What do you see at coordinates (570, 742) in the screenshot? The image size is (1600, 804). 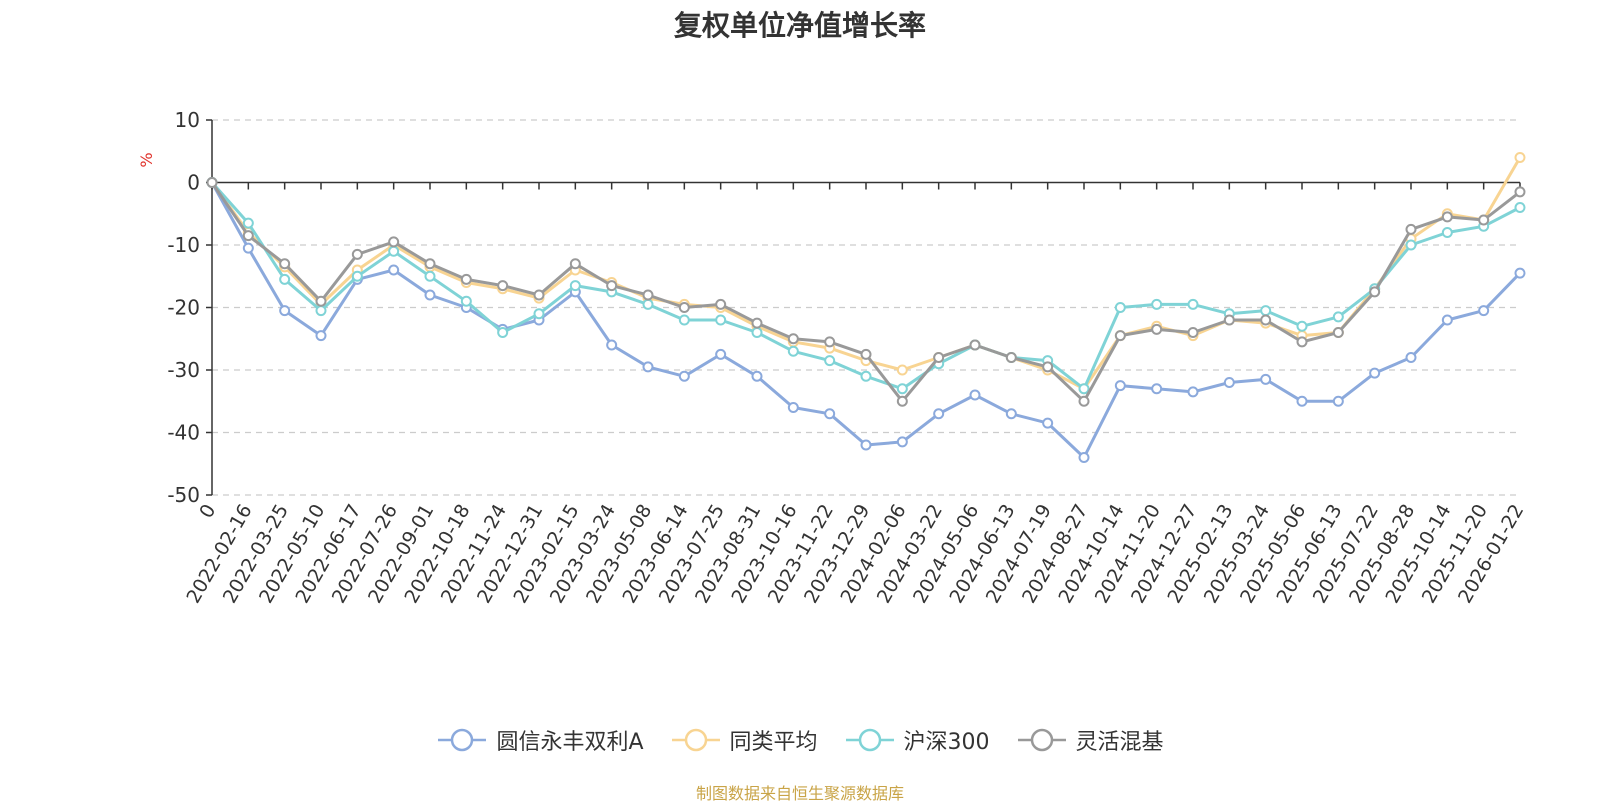 I see `legend-label: 圆信永丰双利A` at bounding box center [570, 742].